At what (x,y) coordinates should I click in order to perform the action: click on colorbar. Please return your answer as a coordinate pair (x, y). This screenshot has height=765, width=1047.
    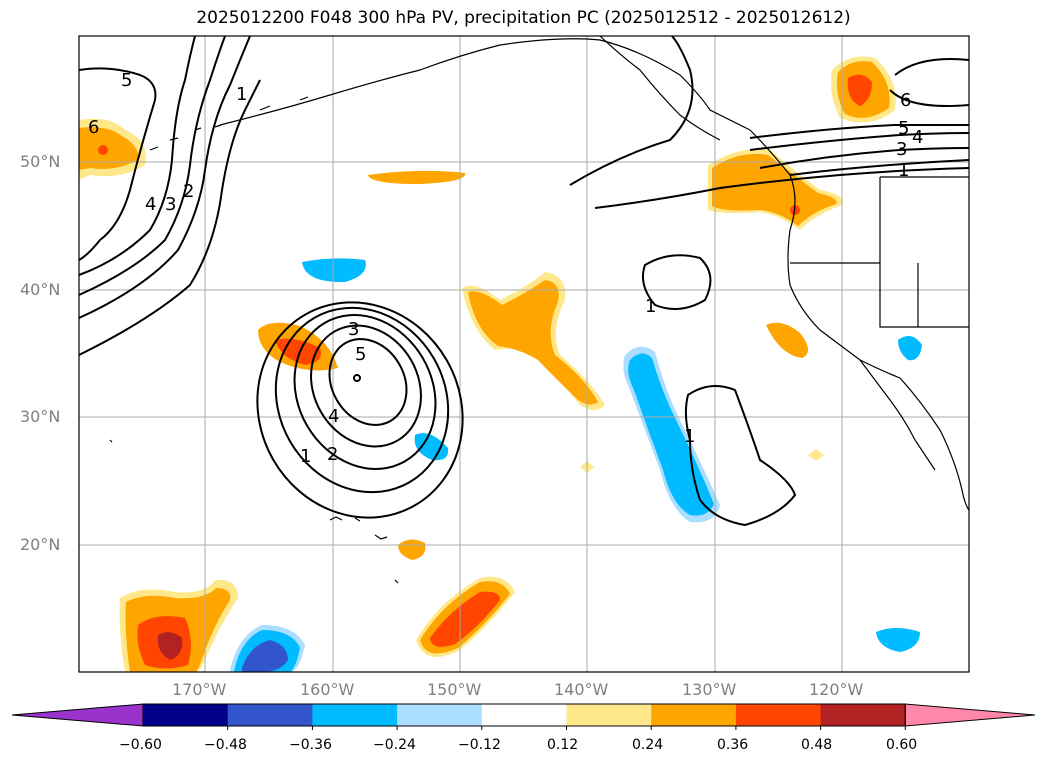
    Looking at the image, I should click on (523, 716).